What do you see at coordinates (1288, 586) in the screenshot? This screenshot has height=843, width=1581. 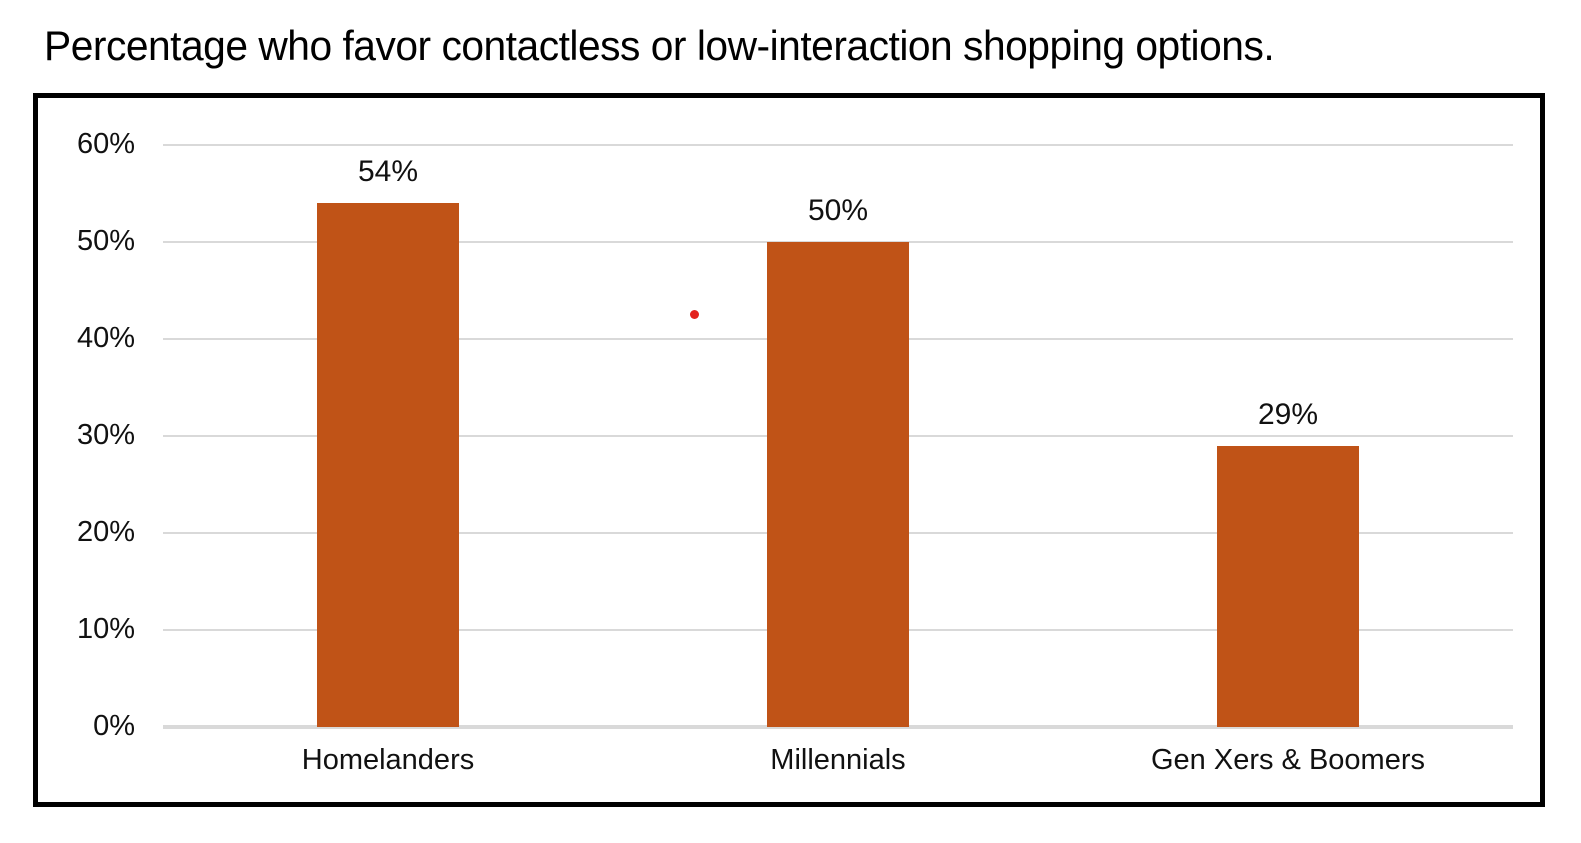 I see `bar-gen-xers-boomers` at bounding box center [1288, 586].